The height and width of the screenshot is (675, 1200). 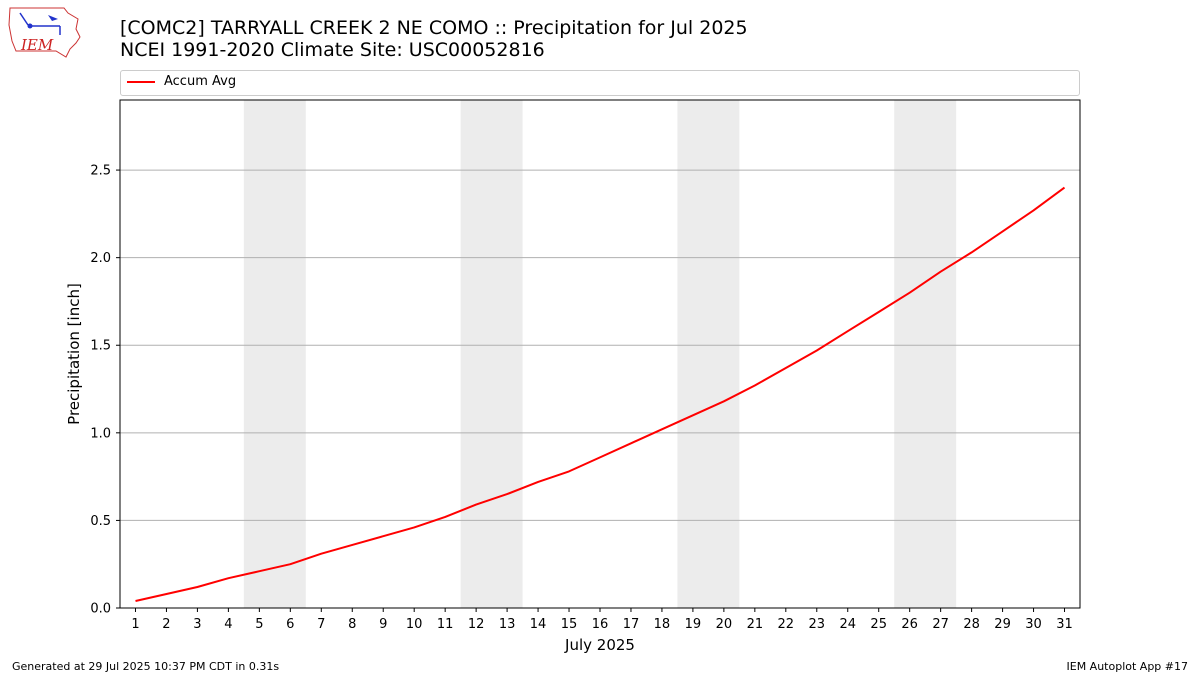 What do you see at coordinates (599, 645) in the screenshot?
I see `x-axis-label: July 2025` at bounding box center [599, 645].